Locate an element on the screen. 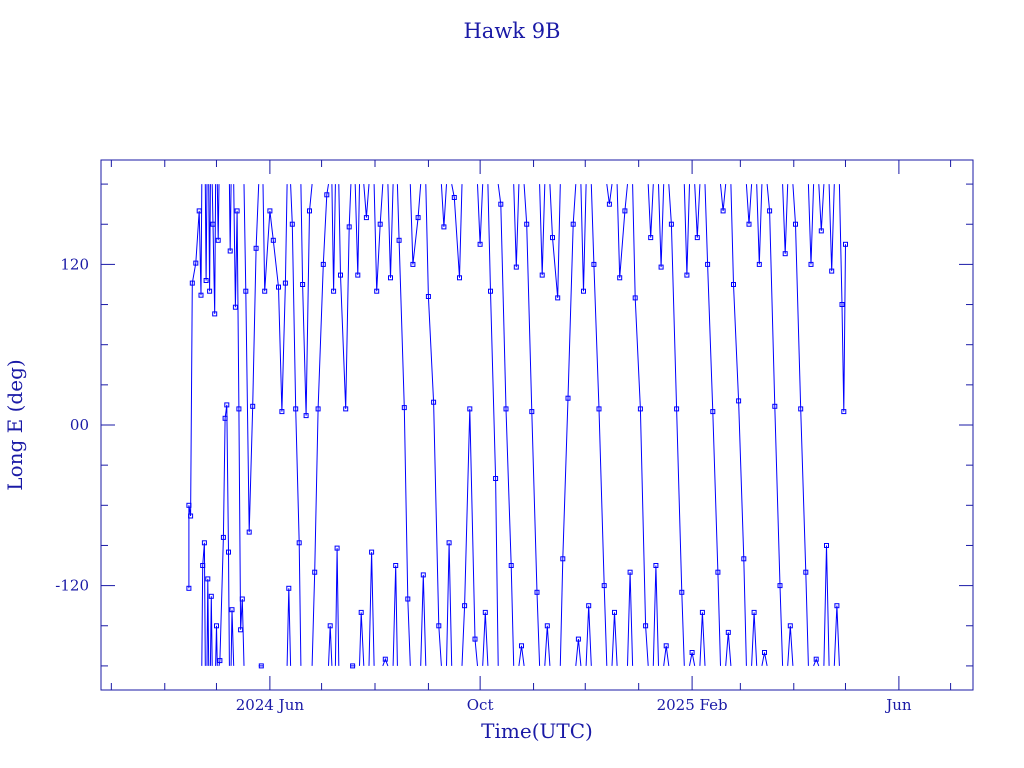  x-tick-label: 2025 Feb is located at coordinates (692, 705).